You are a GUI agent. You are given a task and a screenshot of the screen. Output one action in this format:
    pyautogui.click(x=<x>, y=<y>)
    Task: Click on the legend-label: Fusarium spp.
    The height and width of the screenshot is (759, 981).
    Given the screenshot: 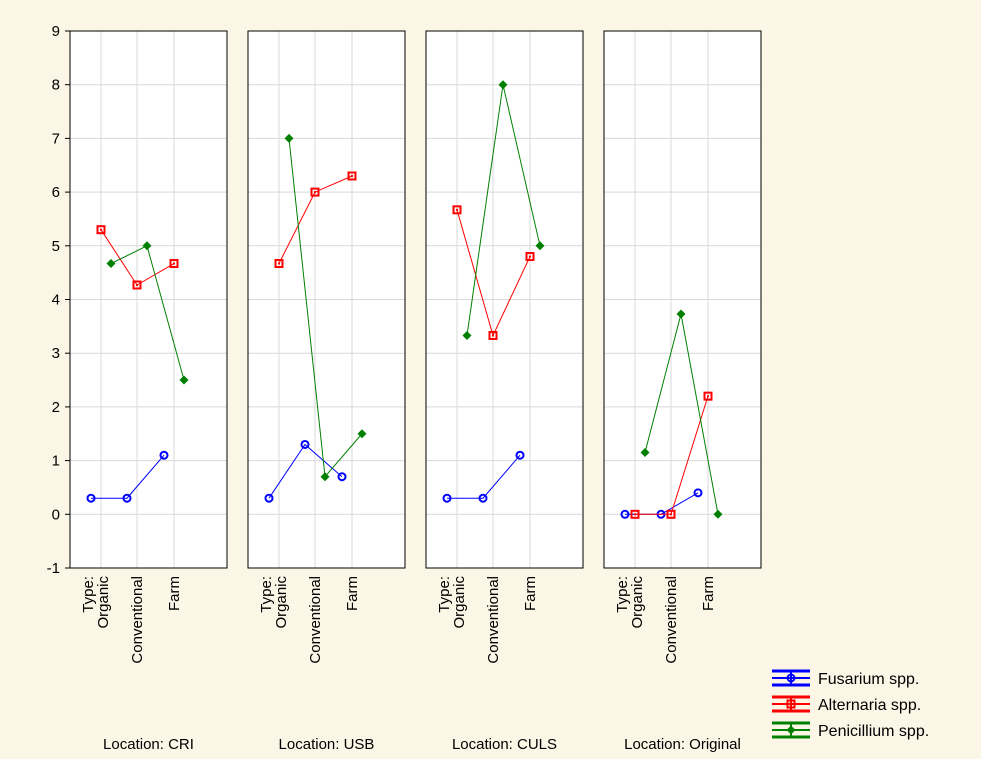 What is the action you would take?
    pyautogui.click(x=868, y=679)
    